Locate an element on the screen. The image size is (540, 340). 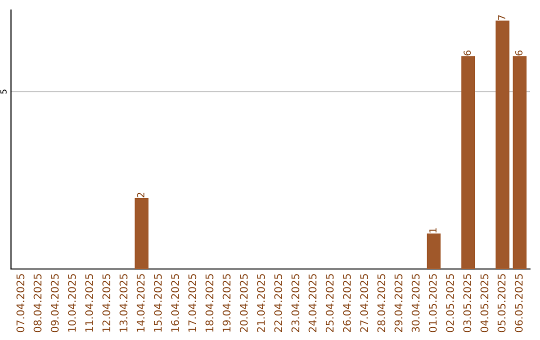
x-tick-label: 18.04.2025 is located at coordinates (209, 303).